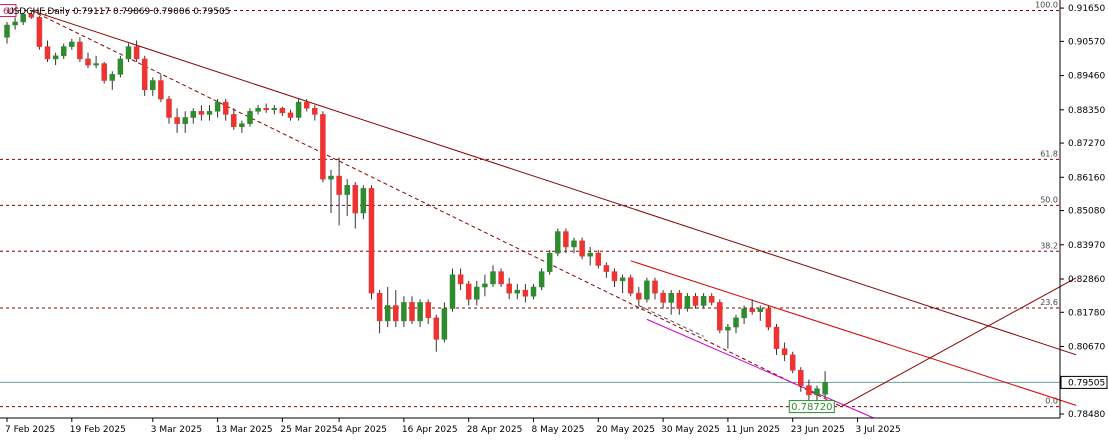 This screenshot has height=444, width=1108. What do you see at coordinates (1049, 153) in the screenshot?
I see `fib-label: 61.8` at bounding box center [1049, 153].